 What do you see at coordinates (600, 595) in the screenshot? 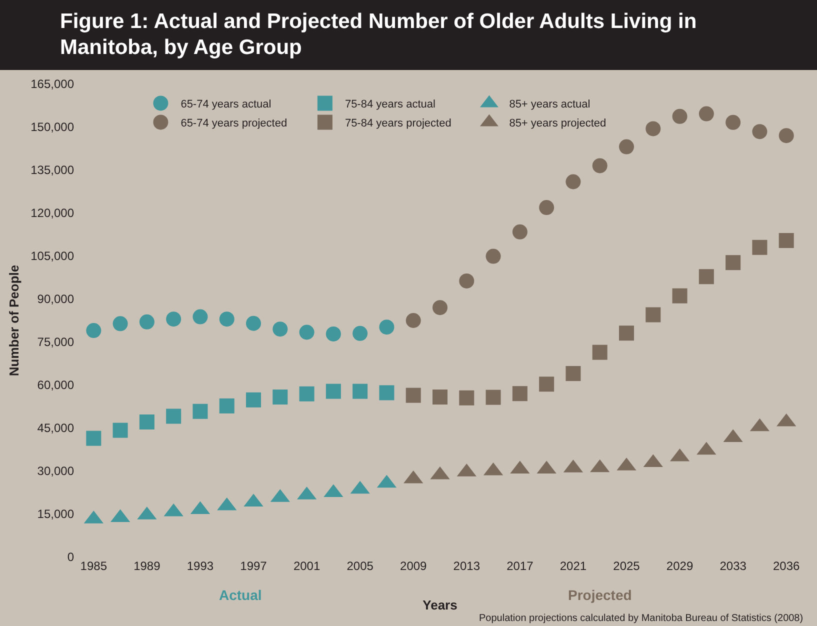
I see `text: Projected` at bounding box center [600, 595].